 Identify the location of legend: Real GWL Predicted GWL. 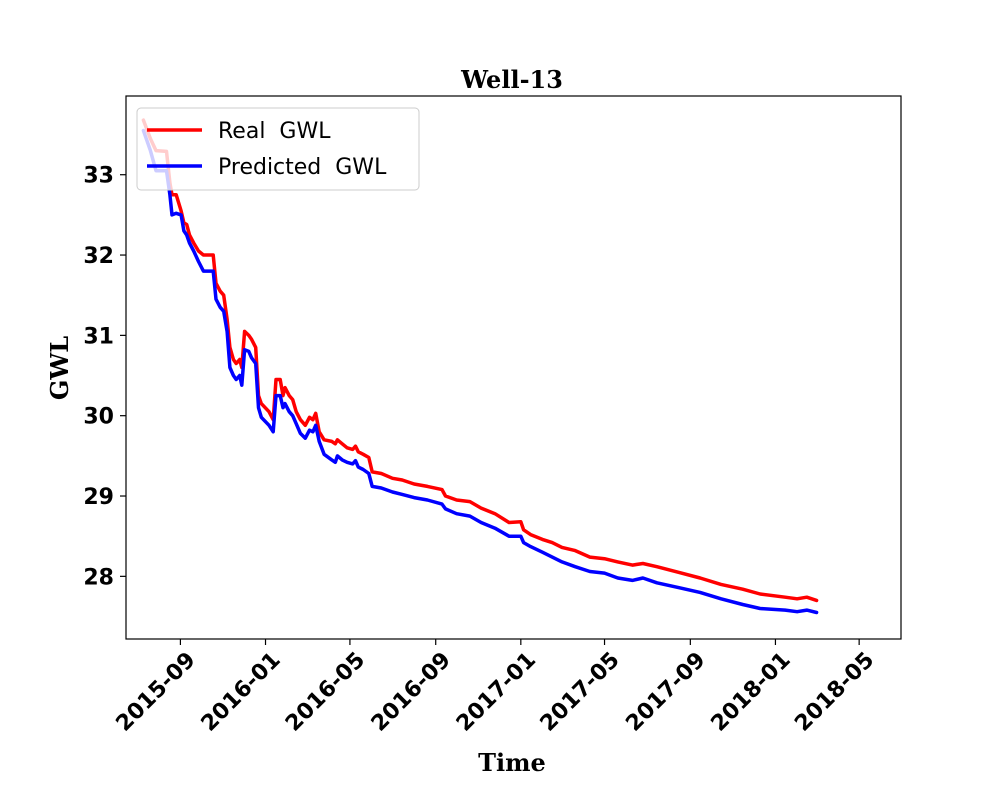
(278, 149).